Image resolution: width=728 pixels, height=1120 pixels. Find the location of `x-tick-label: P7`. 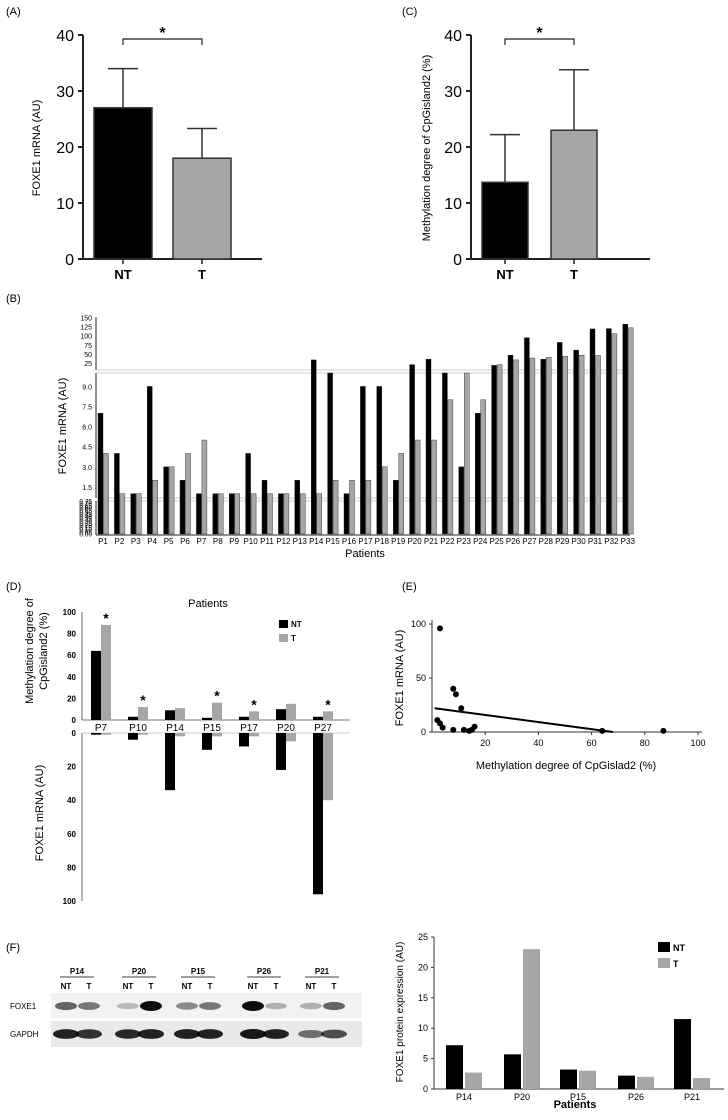

x-tick-label: P7 is located at coordinates (202, 541).